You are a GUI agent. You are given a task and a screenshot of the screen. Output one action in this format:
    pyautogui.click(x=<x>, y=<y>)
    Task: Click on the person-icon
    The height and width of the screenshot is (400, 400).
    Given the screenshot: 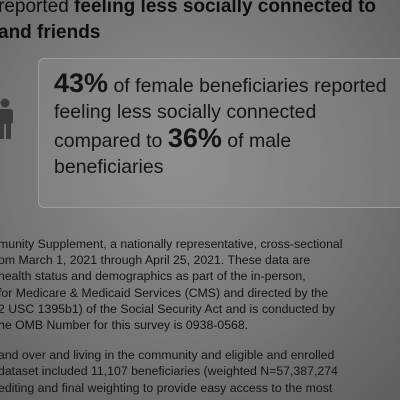 What is the action you would take?
    pyautogui.click(x=8, y=121)
    